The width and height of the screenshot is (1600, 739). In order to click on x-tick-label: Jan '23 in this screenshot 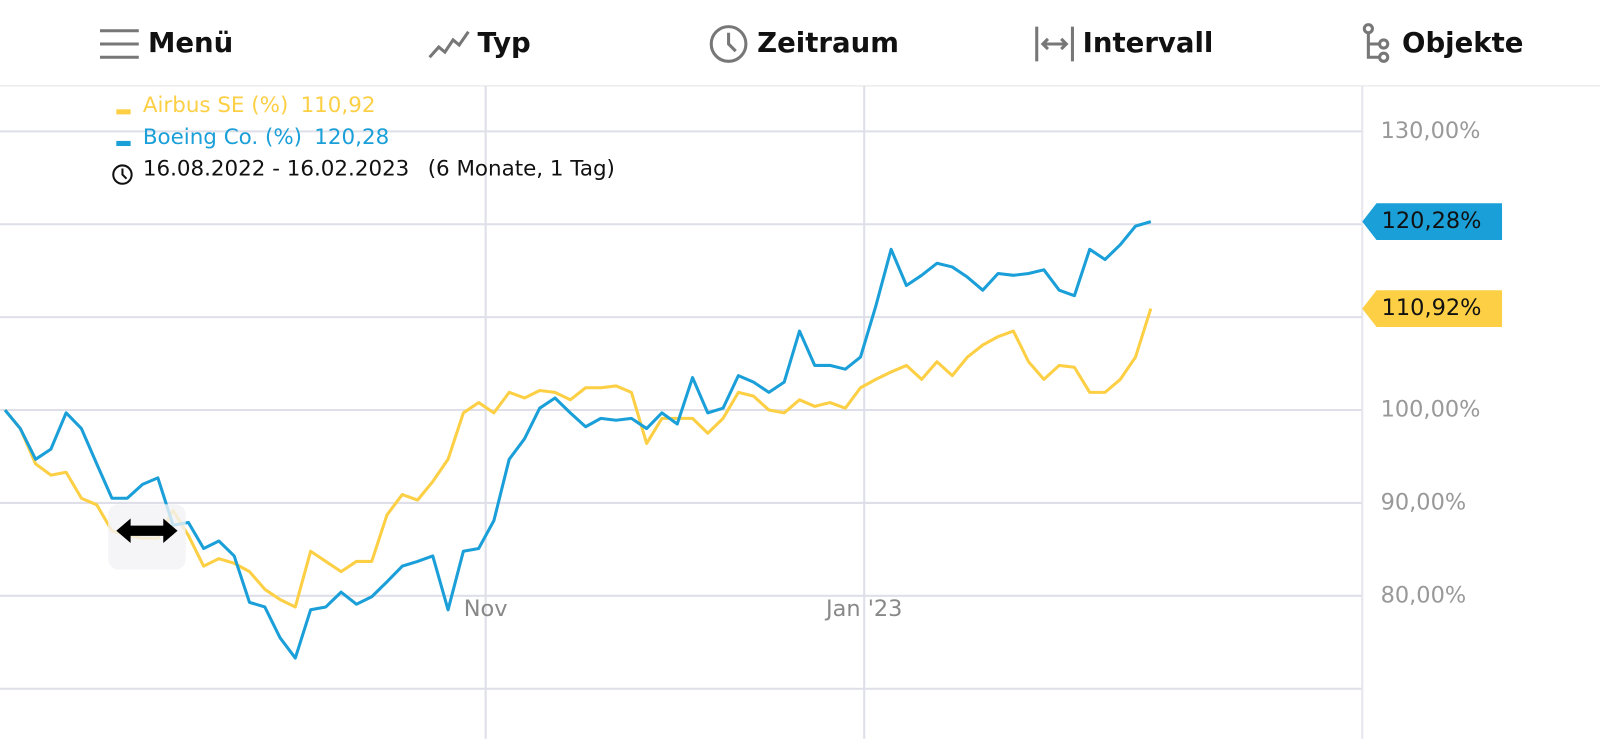, I will do `click(863, 609)`.